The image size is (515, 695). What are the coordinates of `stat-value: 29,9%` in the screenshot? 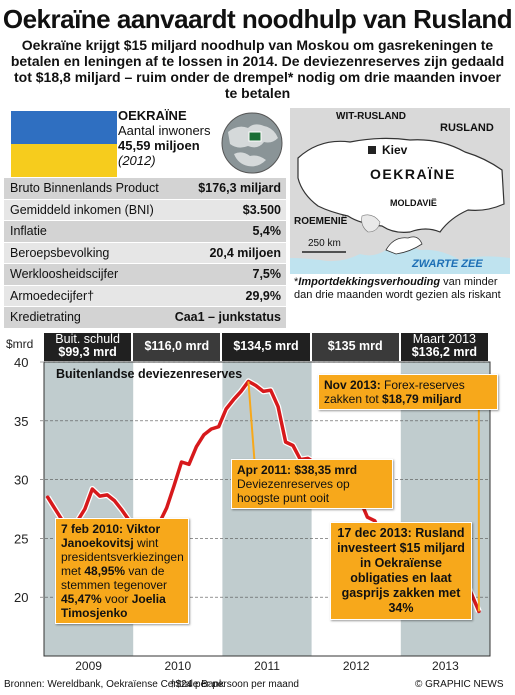 It's located at (263, 295).